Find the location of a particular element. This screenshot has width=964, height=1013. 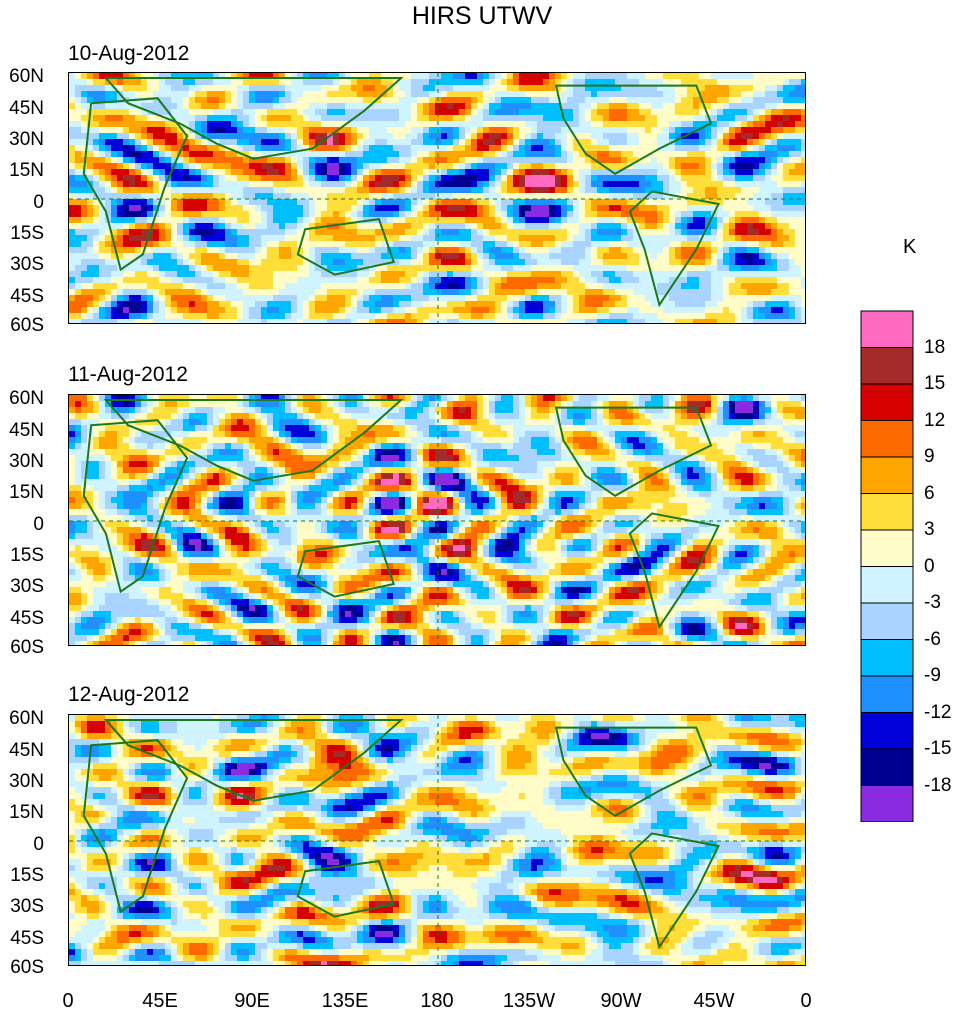

lon-tick-label: 135W is located at coordinates (529, 1001).